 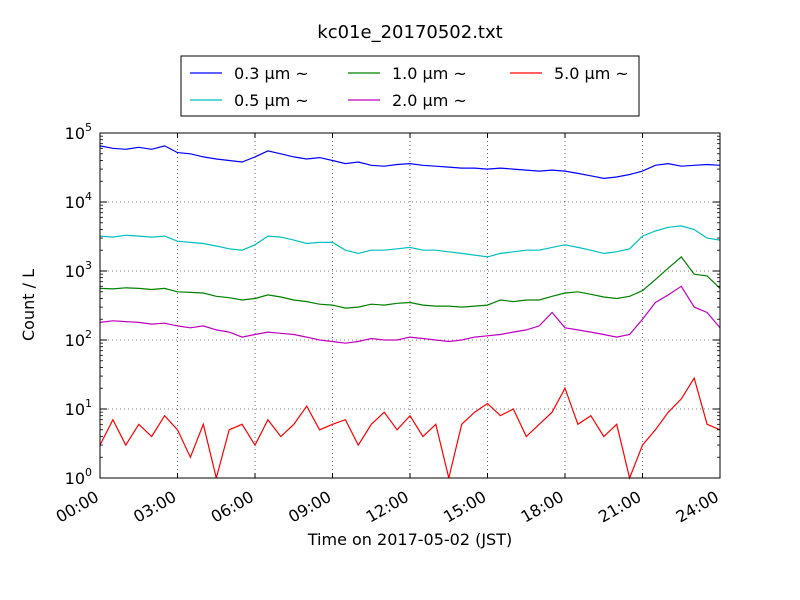 What do you see at coordinates (78, 132) in the screenshot?
I see `y-tick-label: 10⁵` at bounding box center [78, 132].